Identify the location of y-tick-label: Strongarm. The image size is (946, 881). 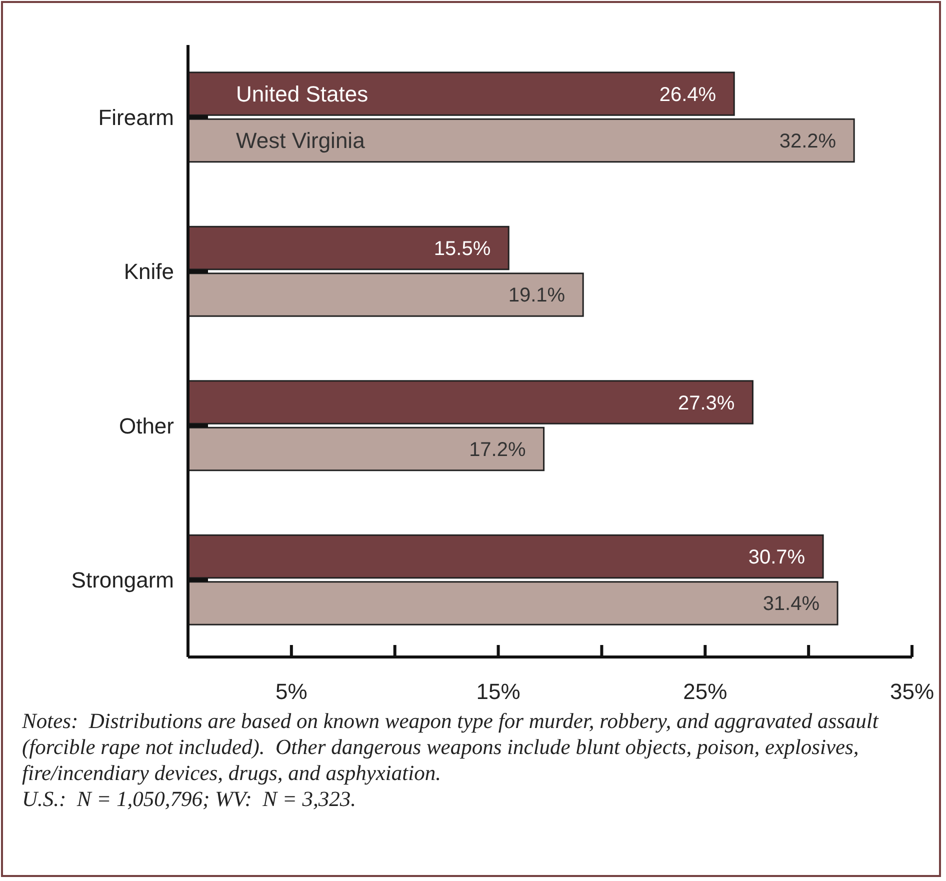
(122, 580).